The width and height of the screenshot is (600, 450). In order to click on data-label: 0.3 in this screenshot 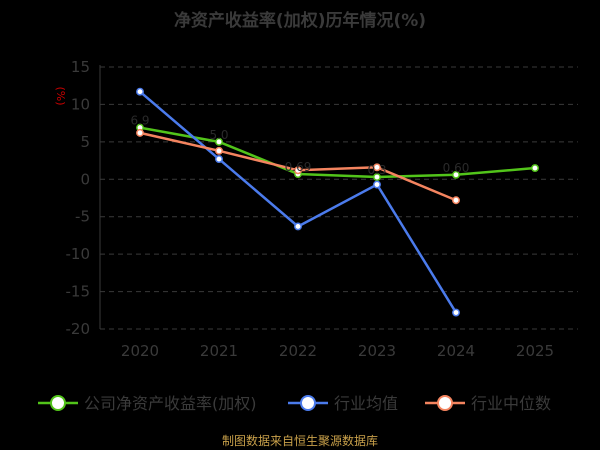, I will do `click(376, 170)`.